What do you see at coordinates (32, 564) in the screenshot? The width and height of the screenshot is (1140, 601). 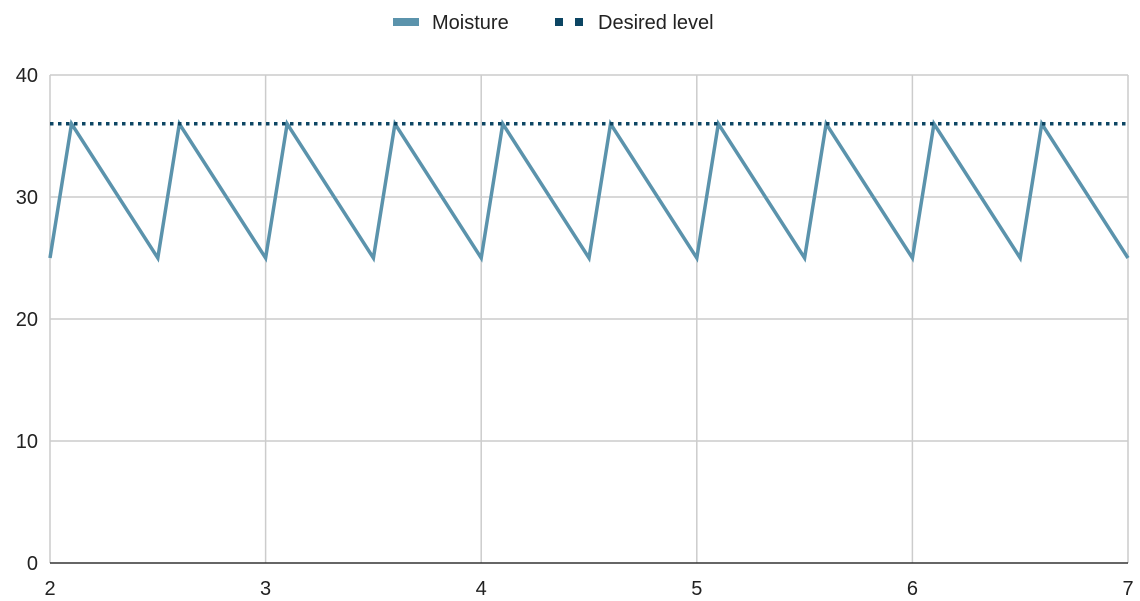 I see `y-tick-label-0: 0` at bounding box center [32, 564].